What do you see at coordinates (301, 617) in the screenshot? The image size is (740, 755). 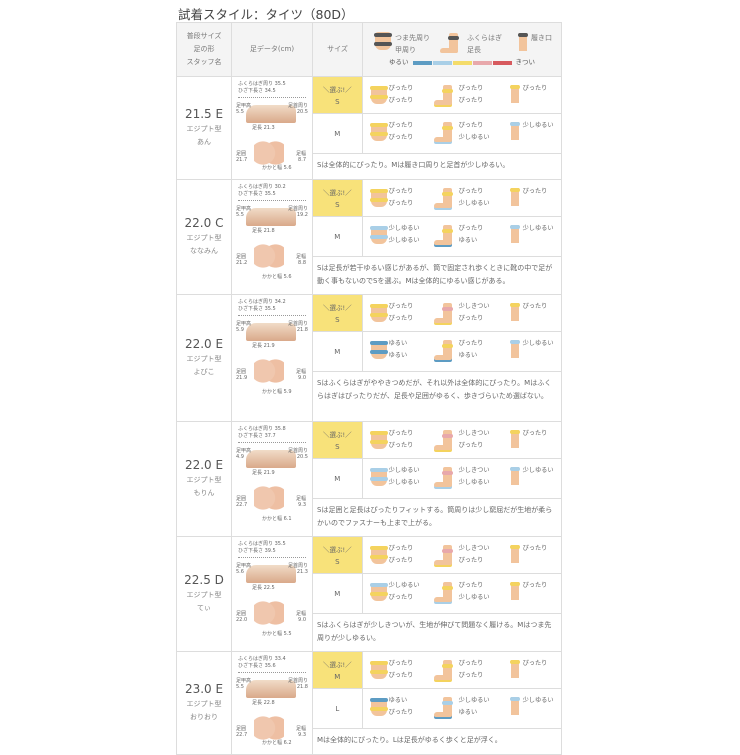 I see `measure-width: 足幅 9.0` at bounding box center [301, 617].